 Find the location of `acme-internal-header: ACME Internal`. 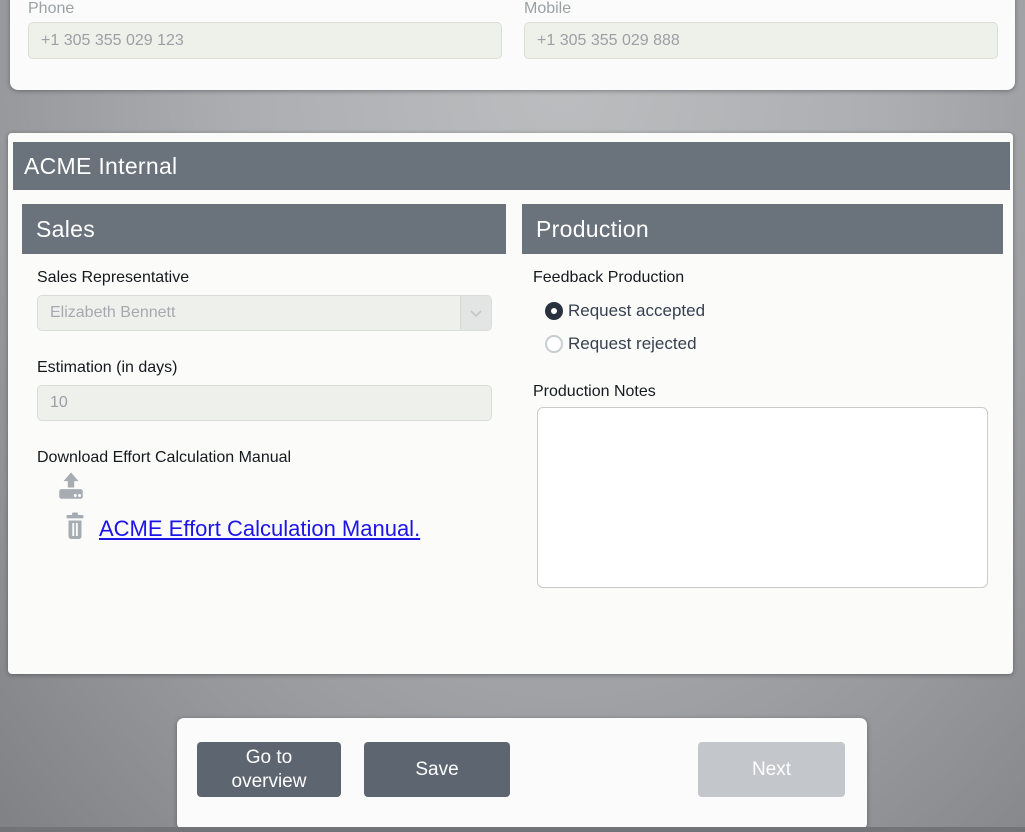

acme-internal-header: ACME Internal is located at coordinates (511, 166).